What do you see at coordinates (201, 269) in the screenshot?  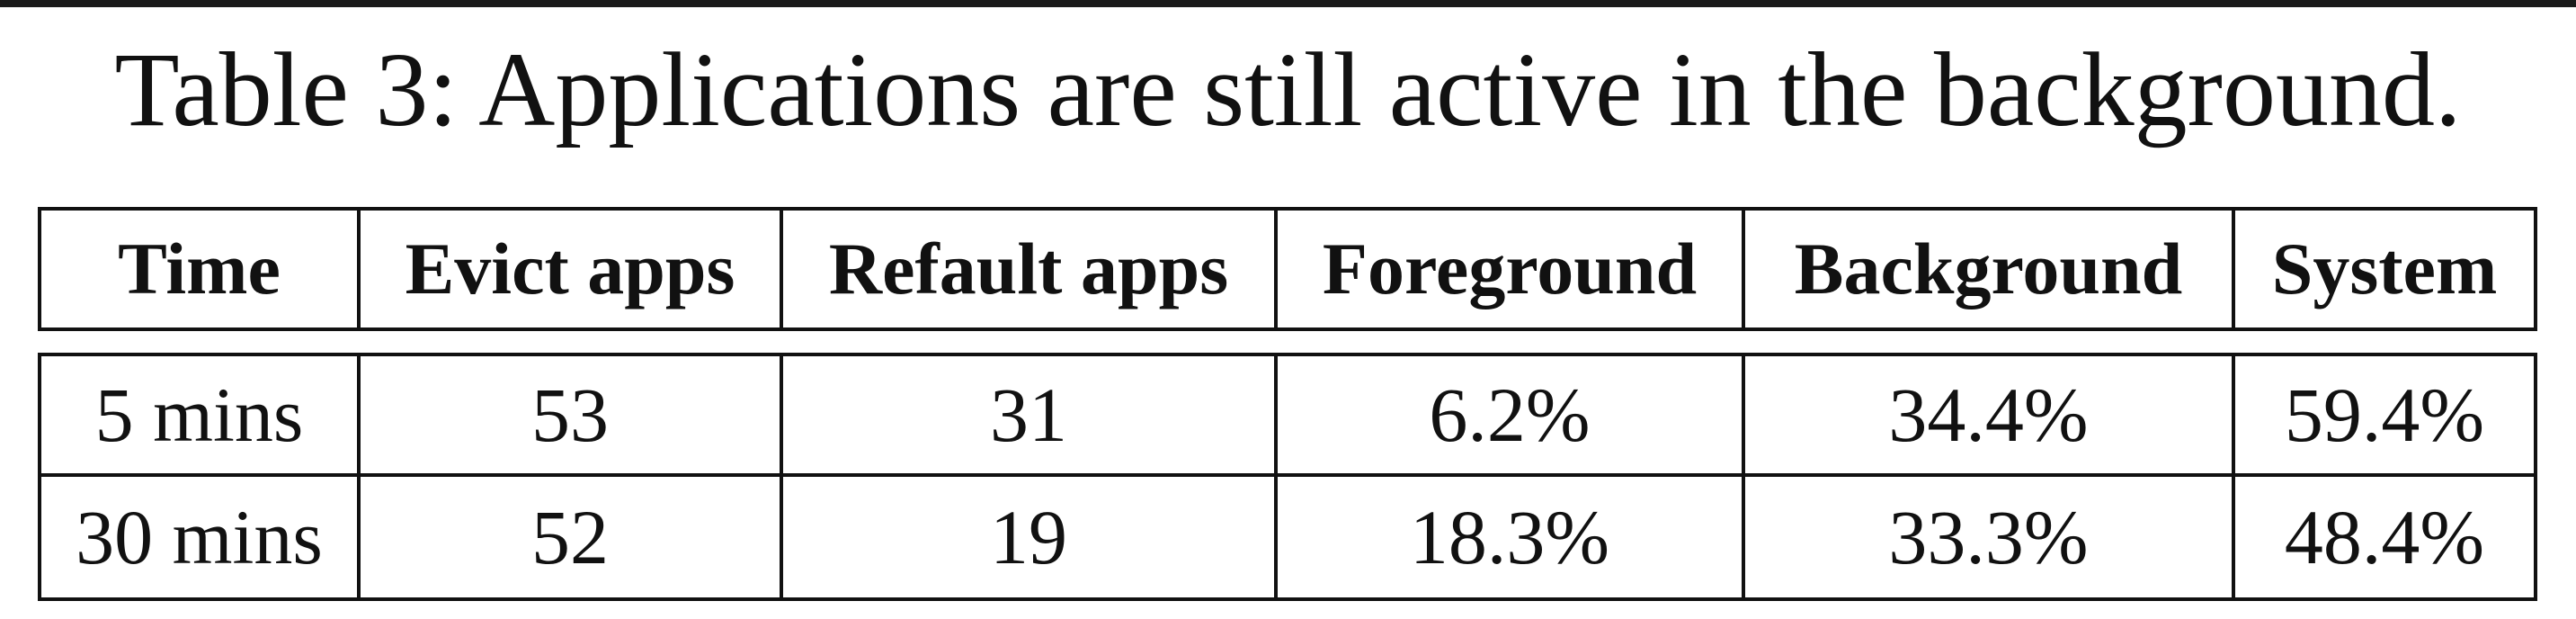 I see `header-time: Time` at bounding box center [201, 269].